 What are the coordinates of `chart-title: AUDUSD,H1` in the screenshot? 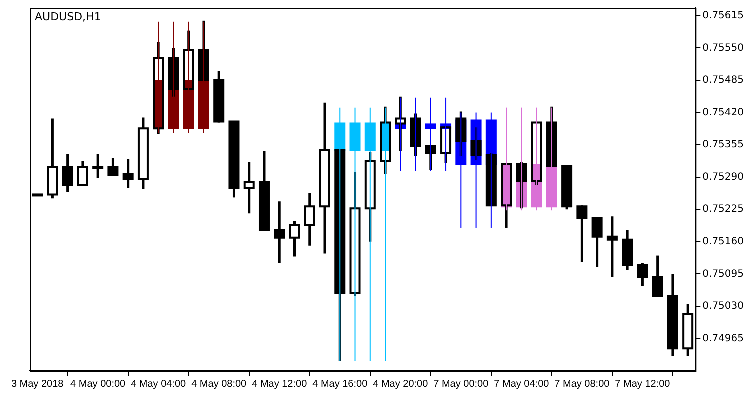 It's located at (68, 17).